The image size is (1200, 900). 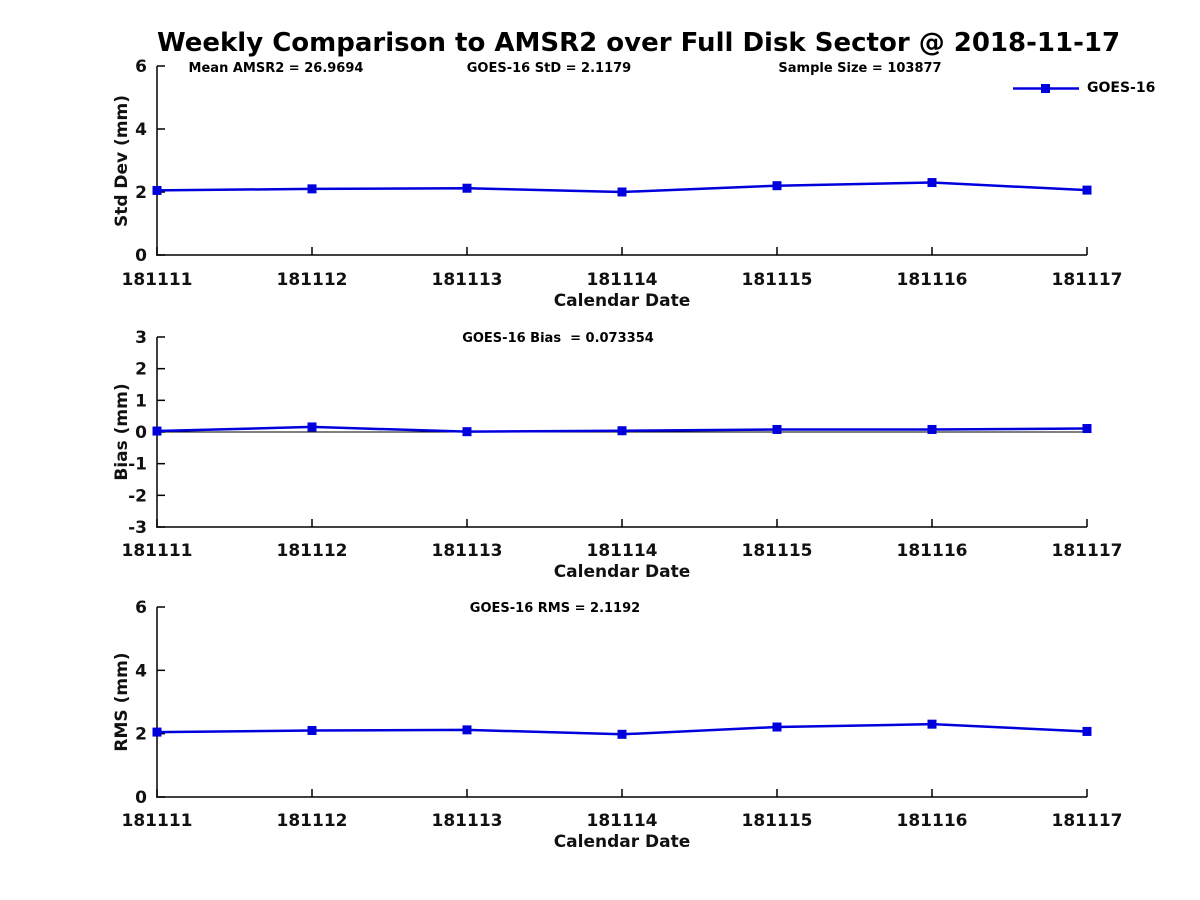 I want to click on annotation-goes16-std: GOES-16 StD = 2.1179, so click(x=549, y=68).